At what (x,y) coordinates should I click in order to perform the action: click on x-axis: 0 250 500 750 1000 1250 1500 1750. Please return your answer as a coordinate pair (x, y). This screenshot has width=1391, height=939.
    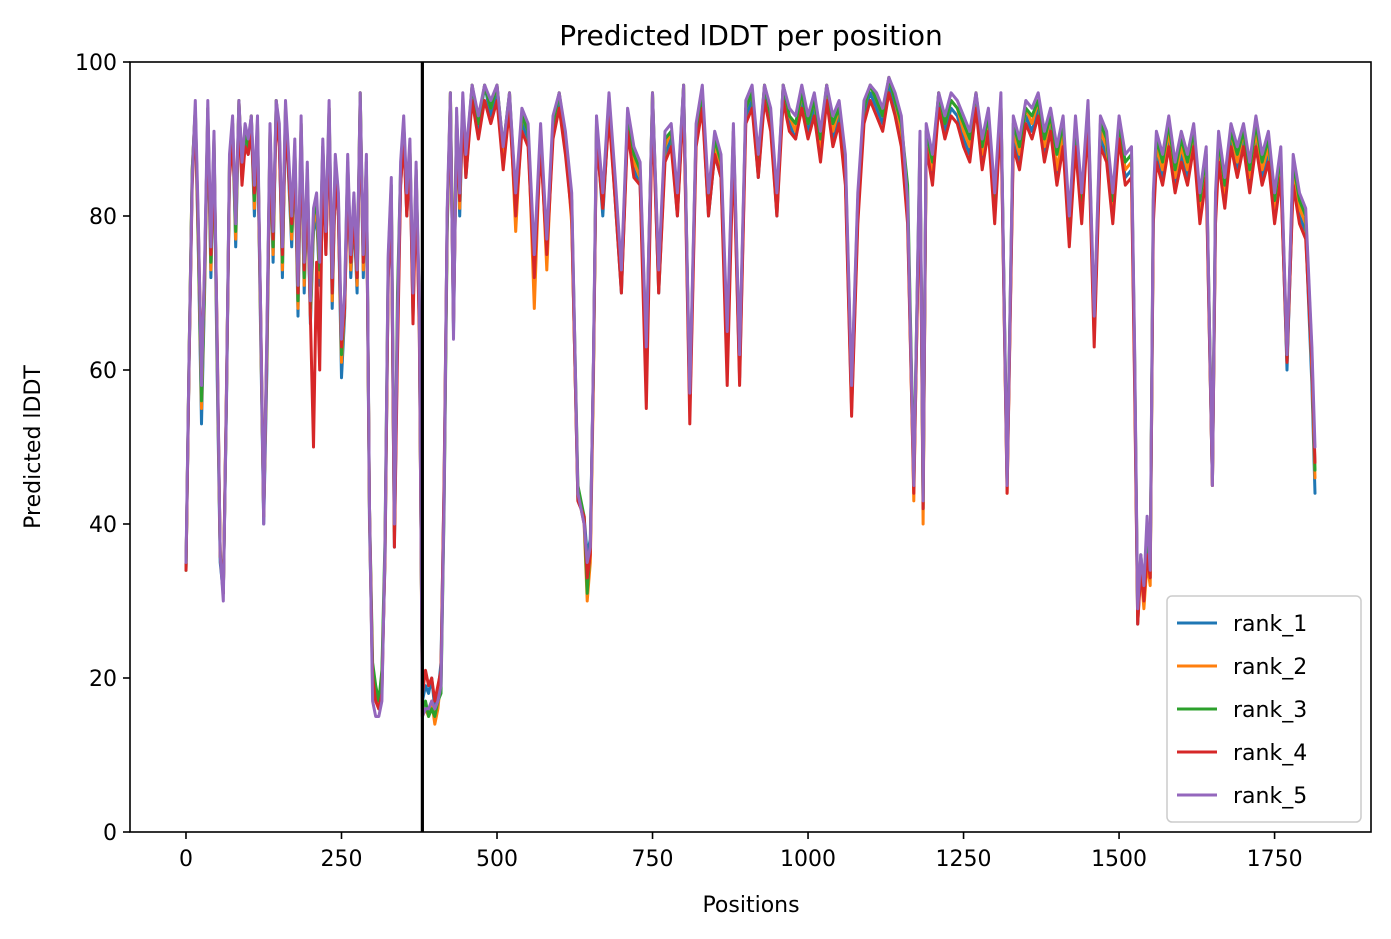
    Looking at the image, I should click on (741, 852).